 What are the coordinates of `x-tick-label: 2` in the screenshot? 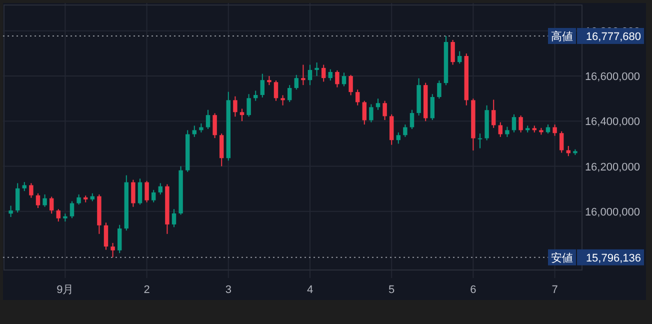 It's located at (147, 290).